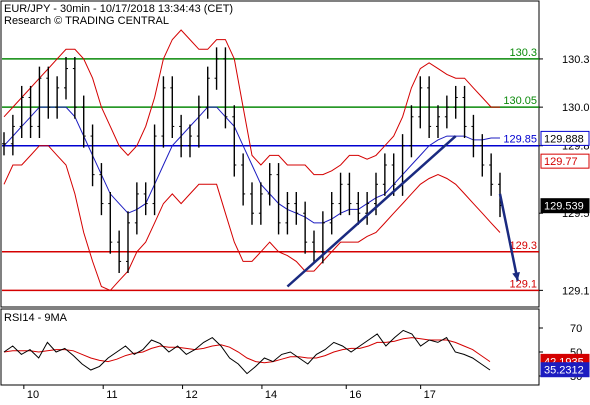  Describe the element at coordinates (523, 284) in the screenshot. I see `level-label-s2: 129.1` at that location.